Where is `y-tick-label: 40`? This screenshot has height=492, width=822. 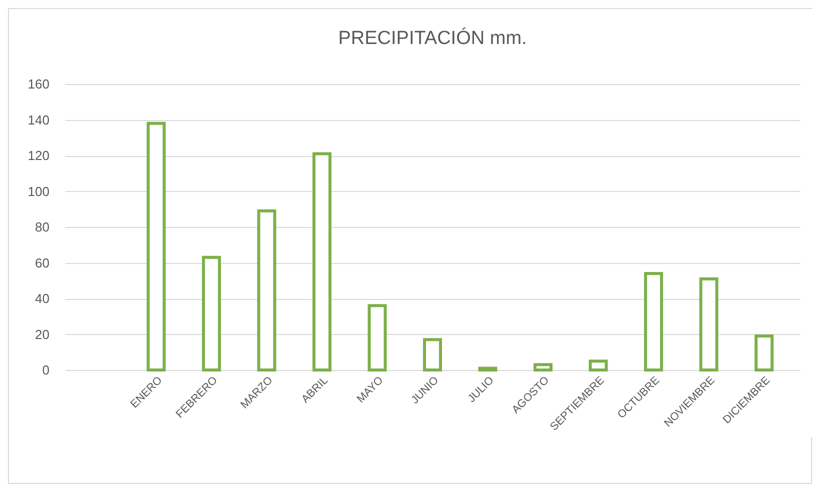 y-tick-label: 40 is located at coordinates (42, 298).